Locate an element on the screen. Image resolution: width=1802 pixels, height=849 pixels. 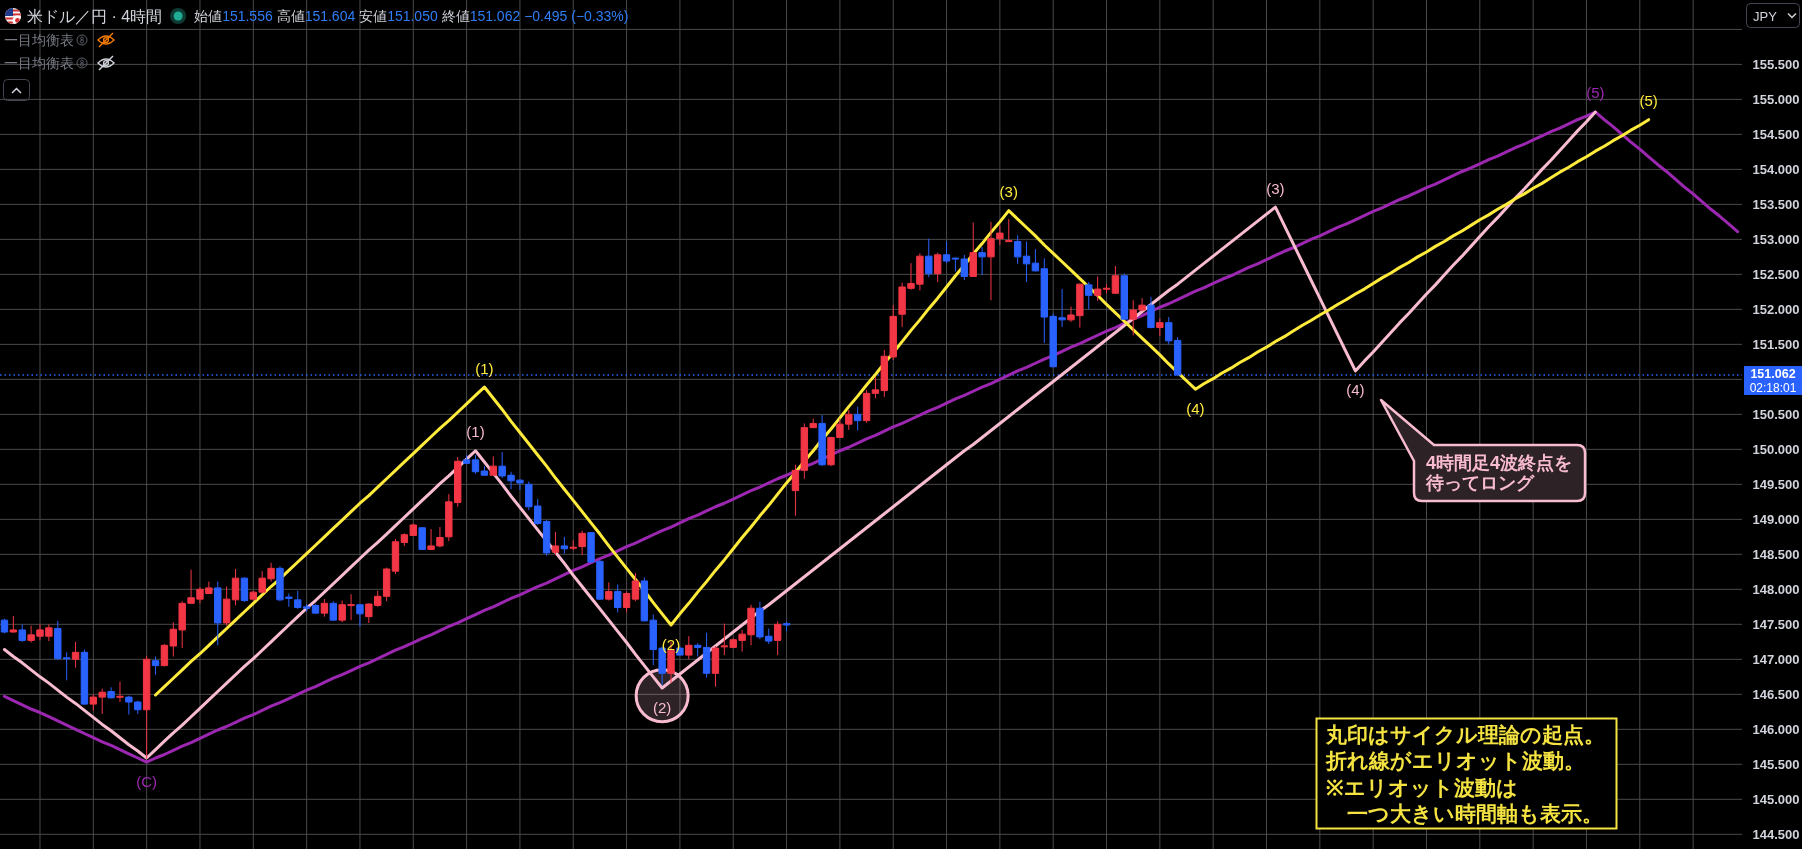
y-tick-label: 146.500 is located at coordinates (1776, 694).